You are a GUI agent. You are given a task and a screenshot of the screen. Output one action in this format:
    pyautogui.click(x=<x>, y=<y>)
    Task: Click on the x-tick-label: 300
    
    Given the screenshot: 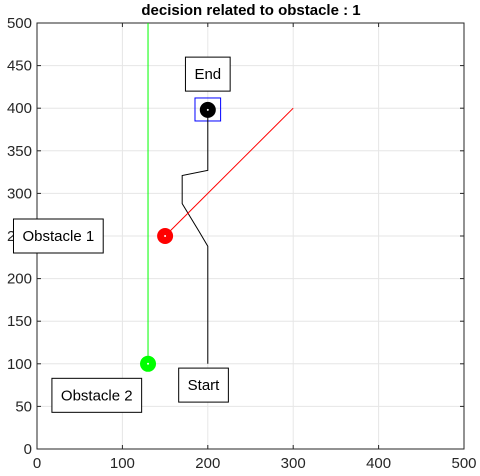 What is the action you would take?
    pyautogui.click(x=293, y=463)
    